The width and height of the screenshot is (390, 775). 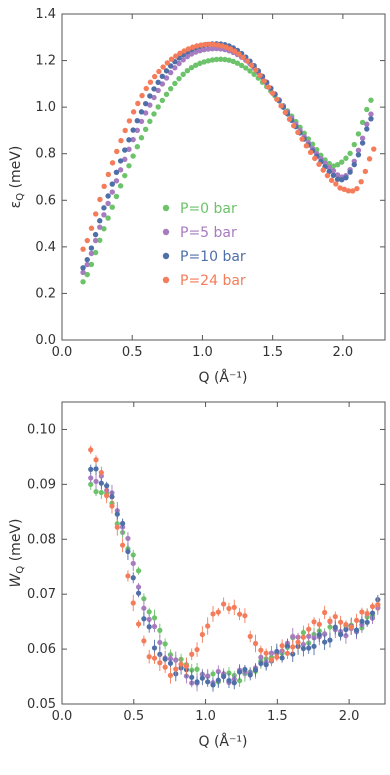 What do you see at coordinates (133, 716) in the screenshot?
I see `x-tick-label: 0.5` at bounding box center [133, 716].